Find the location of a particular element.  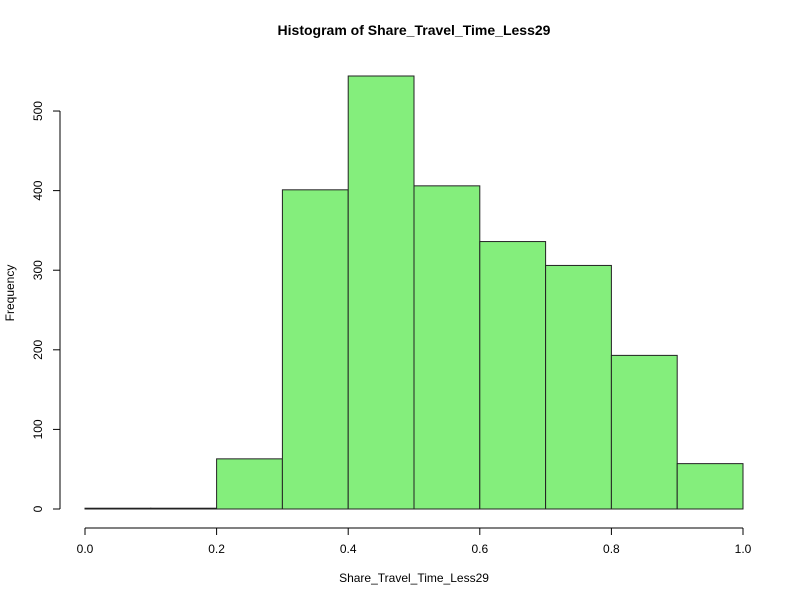

x-tick-label: 0.0 is located at coordinates (85, 549).